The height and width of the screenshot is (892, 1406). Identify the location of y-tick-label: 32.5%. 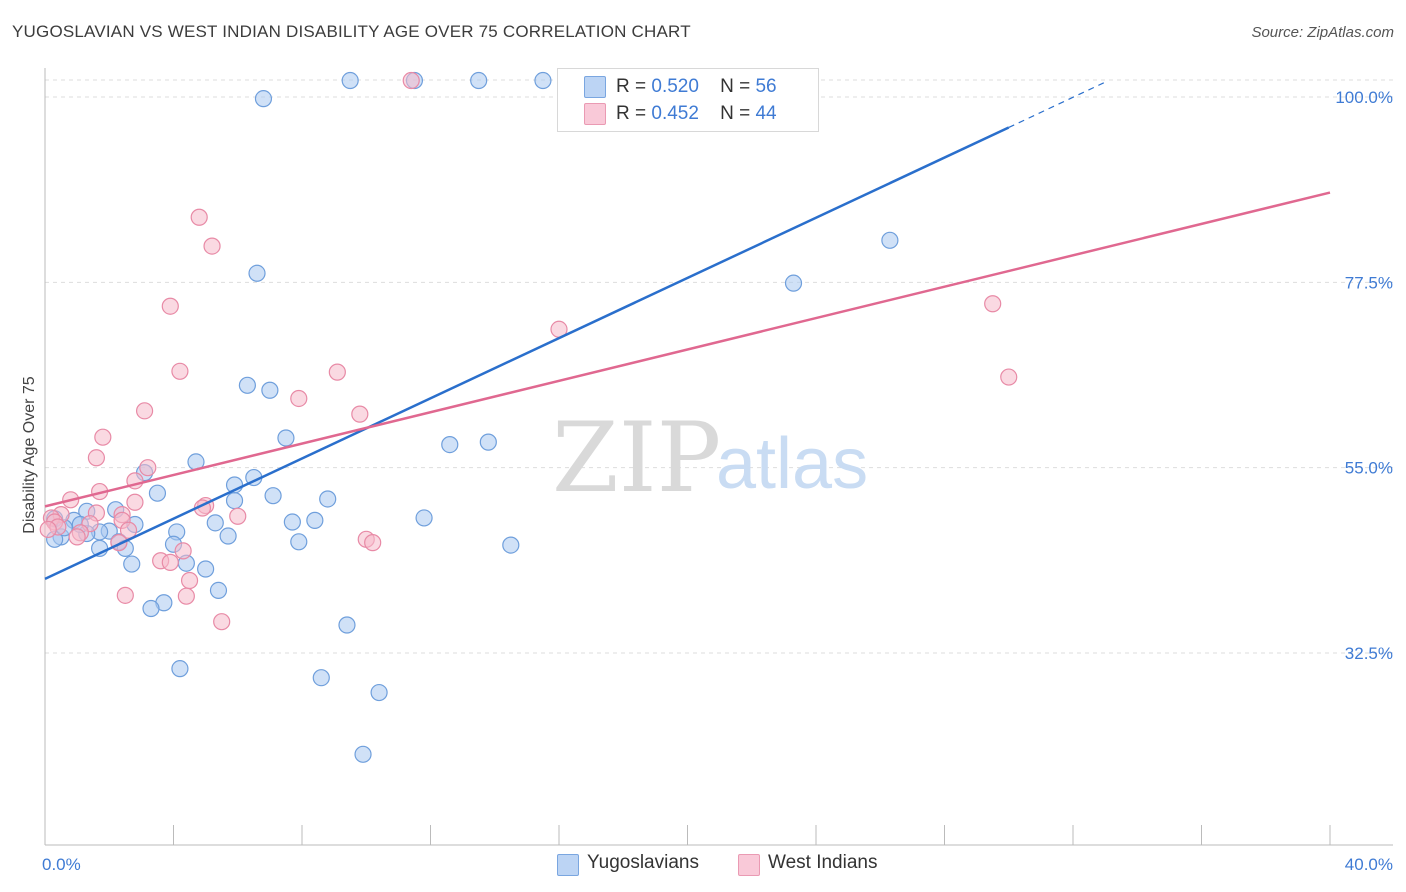
(1369, 653).